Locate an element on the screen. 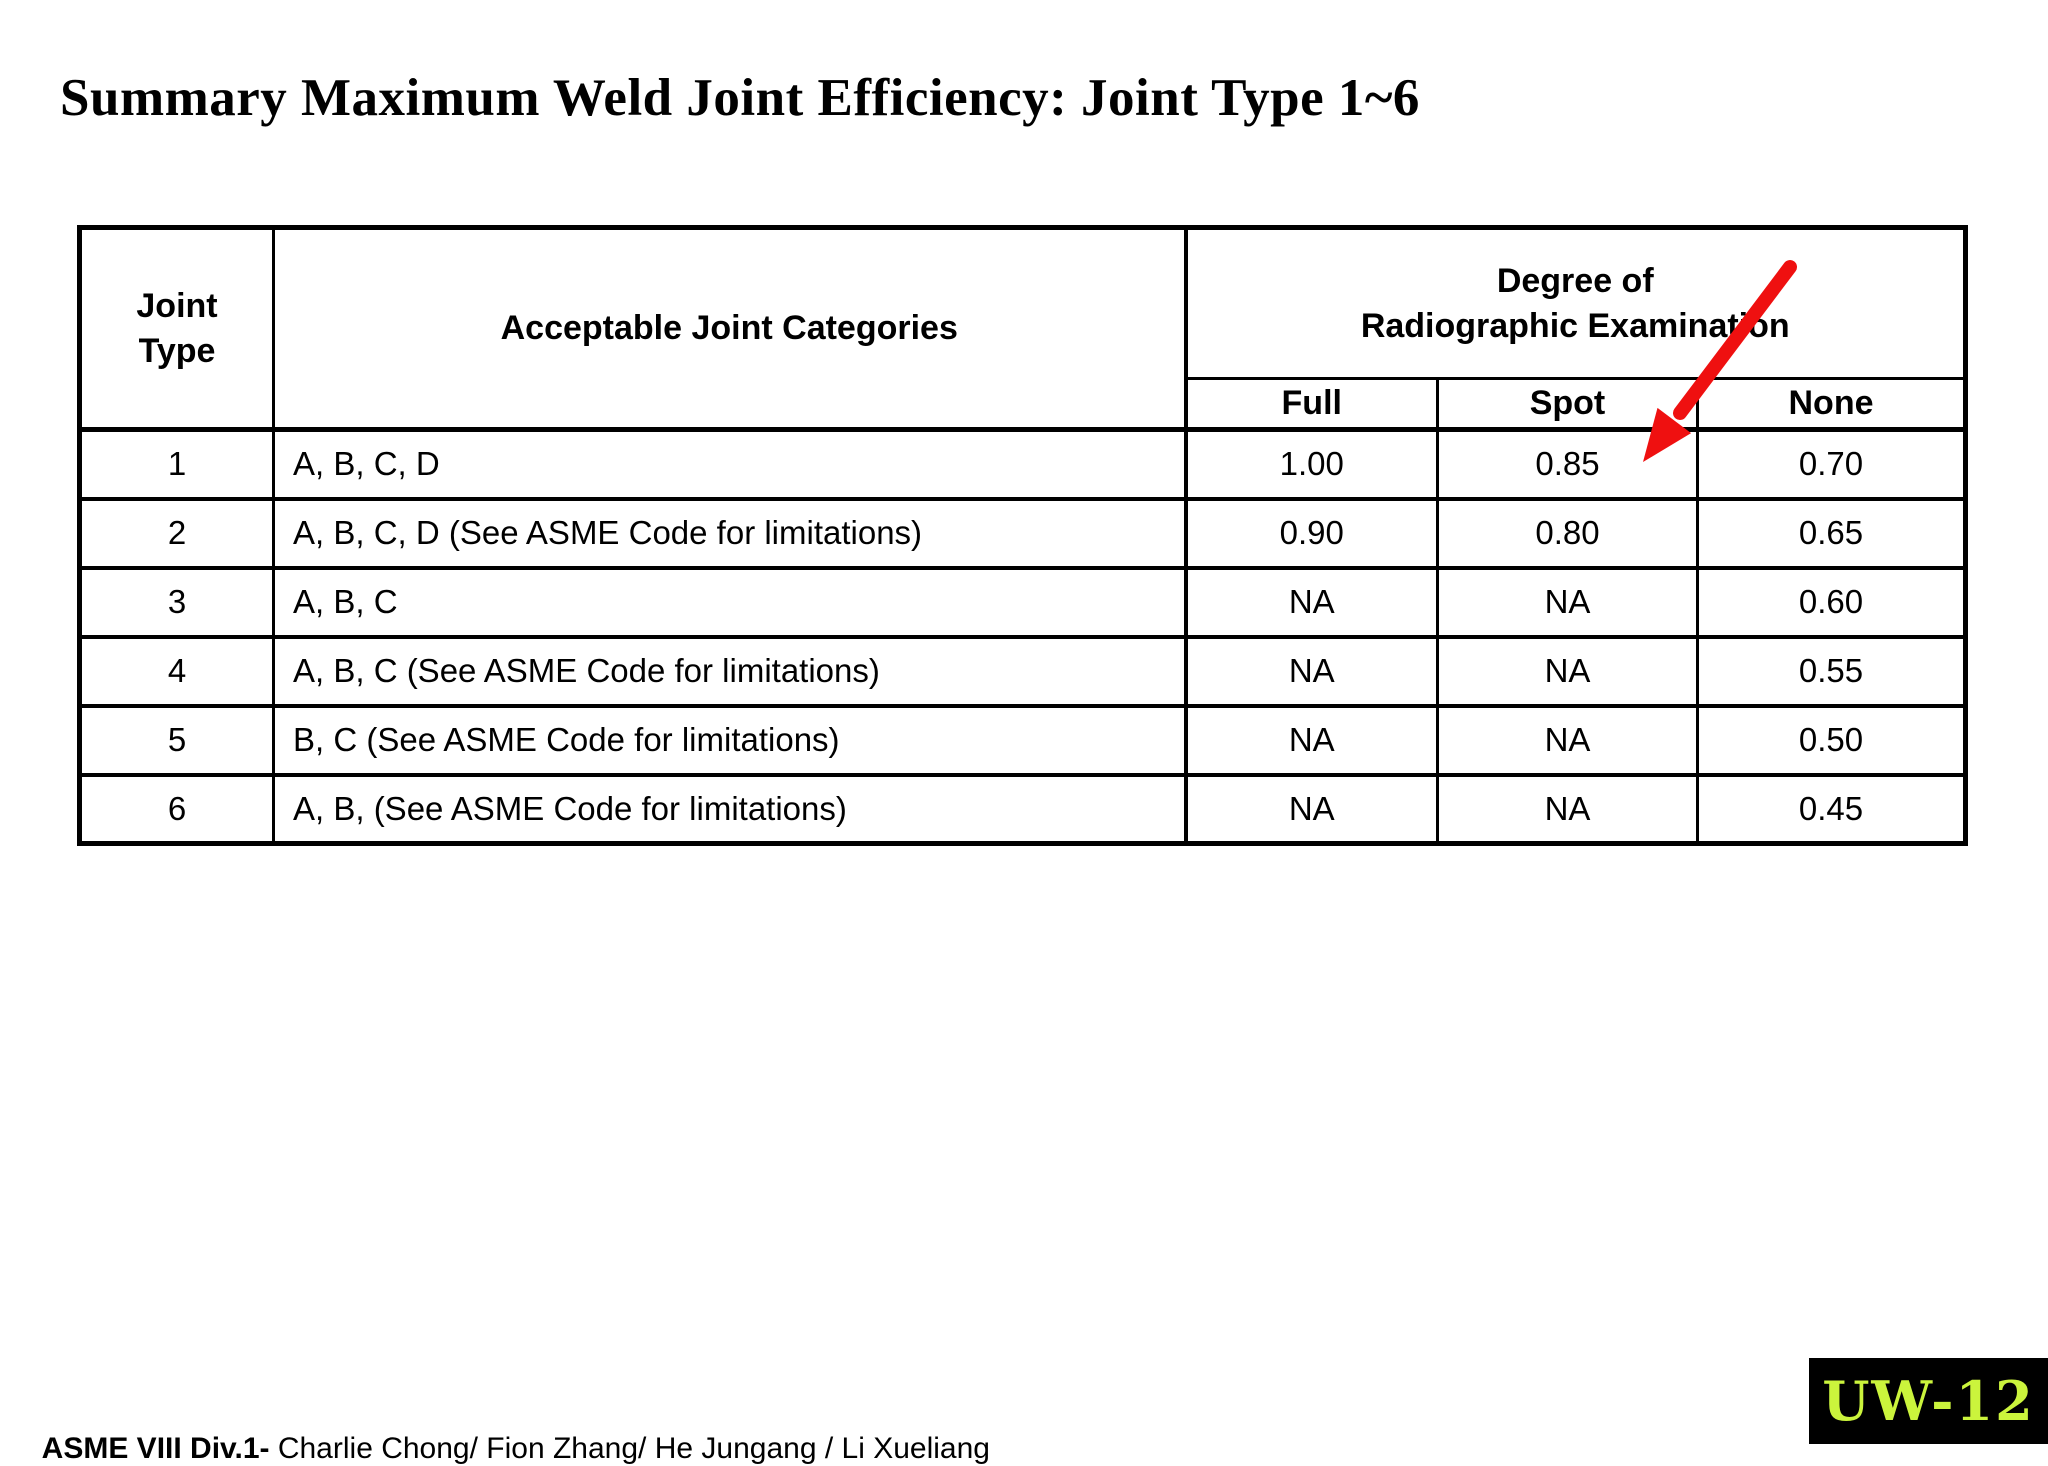 This screenshot has height=1466, width=2048. cell-categories: A, B, C is located at coordinates (729, 601).